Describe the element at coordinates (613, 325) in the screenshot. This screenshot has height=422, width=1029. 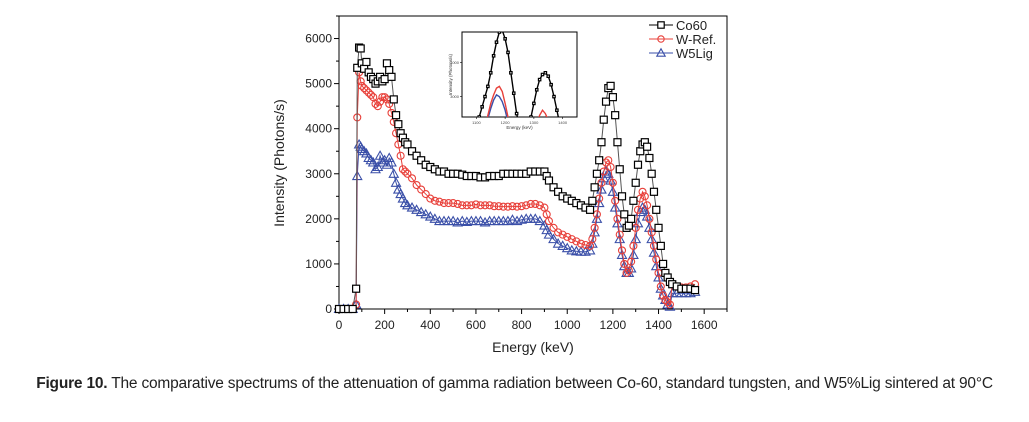
I see `x-tick-label: 1200` at that location.